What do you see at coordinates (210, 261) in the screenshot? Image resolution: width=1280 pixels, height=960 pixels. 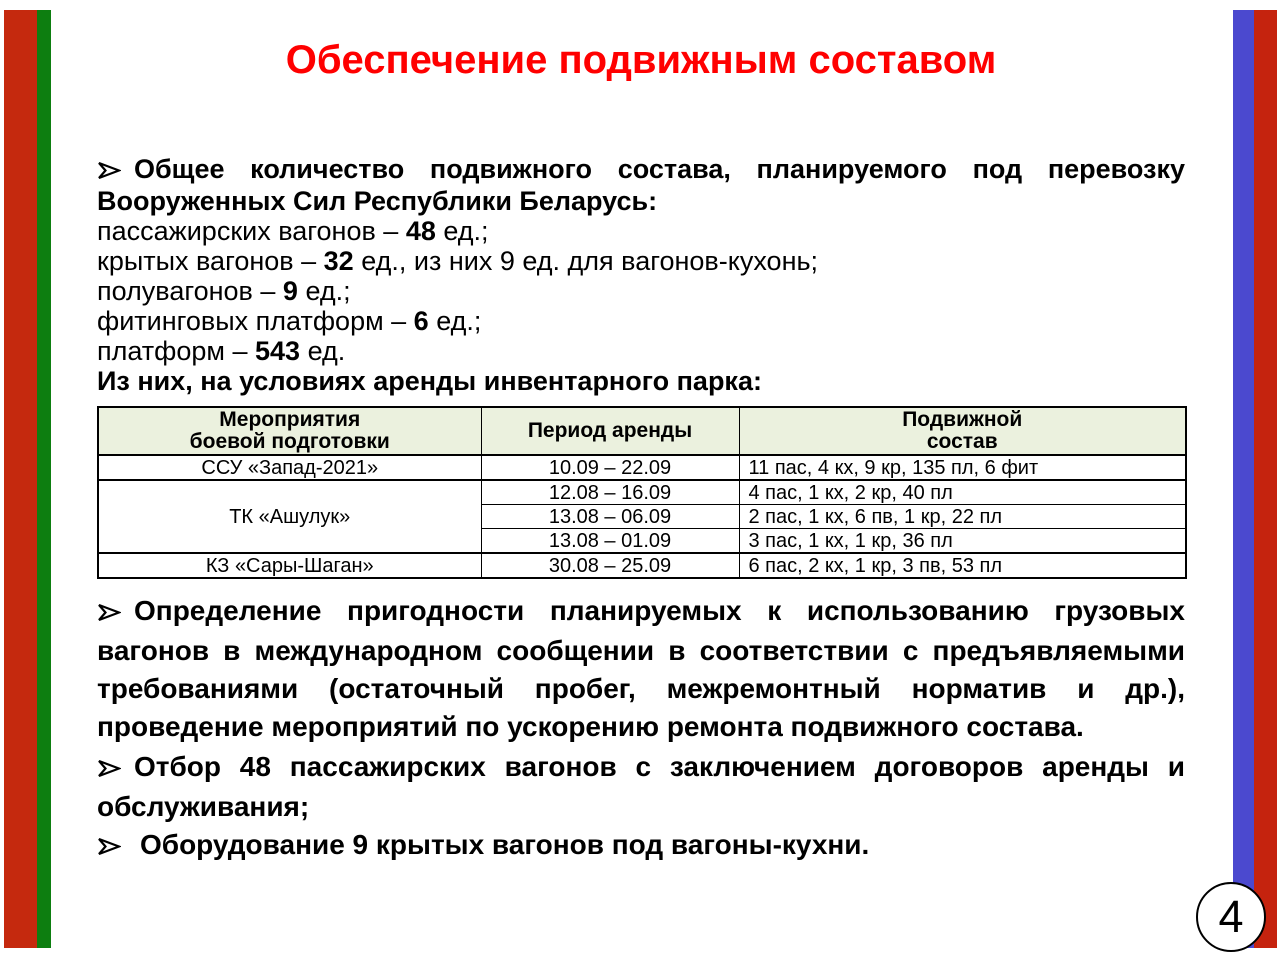 I see `intro-line-text: крытых вагонов –` at bounding box center [210, 261].